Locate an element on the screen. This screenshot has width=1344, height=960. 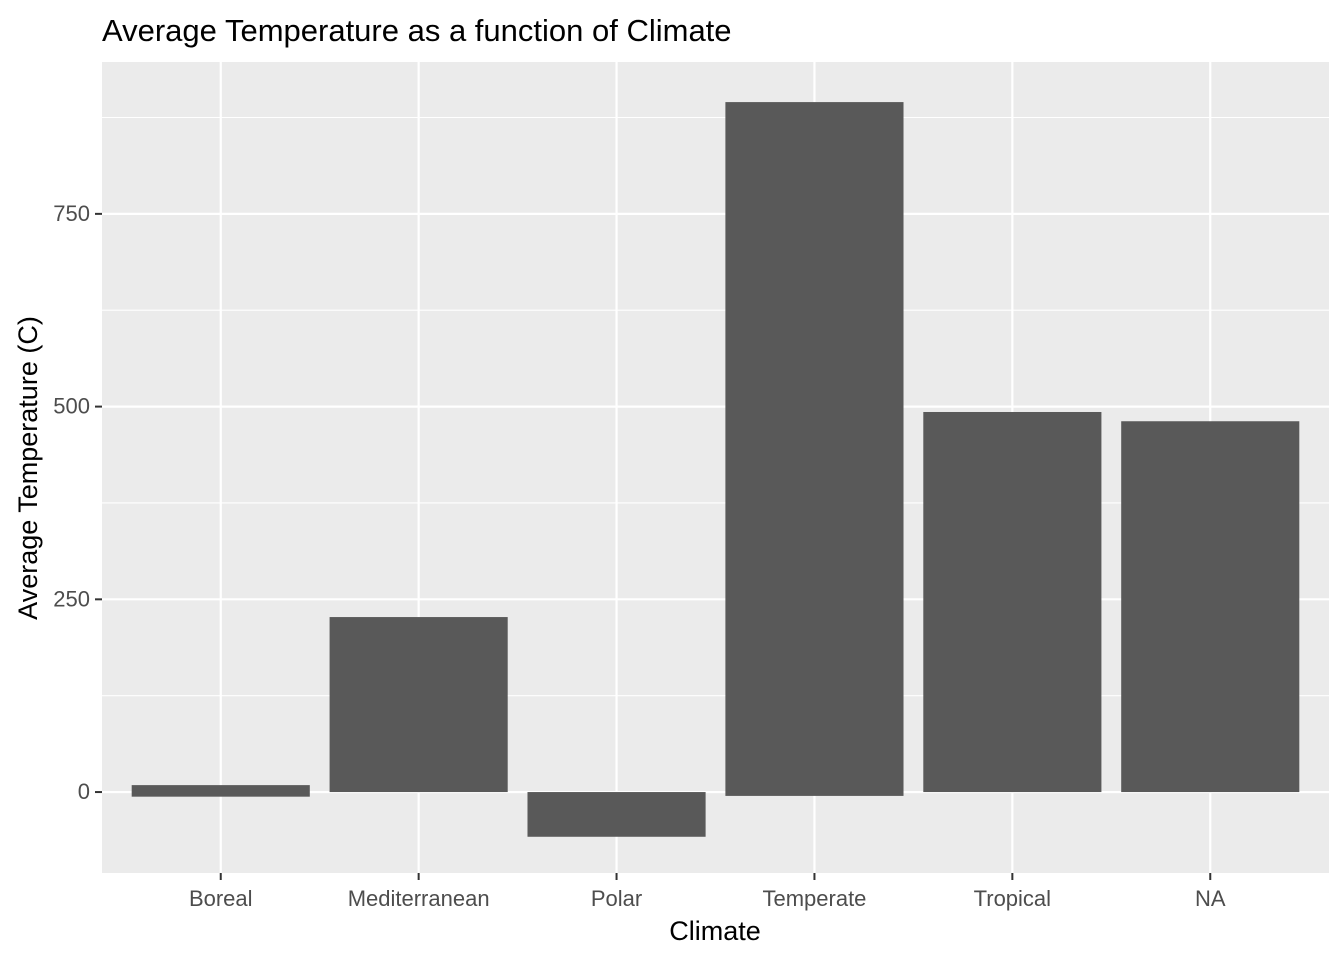
x-tick-label: Polar is located at coordinates (616, 898).